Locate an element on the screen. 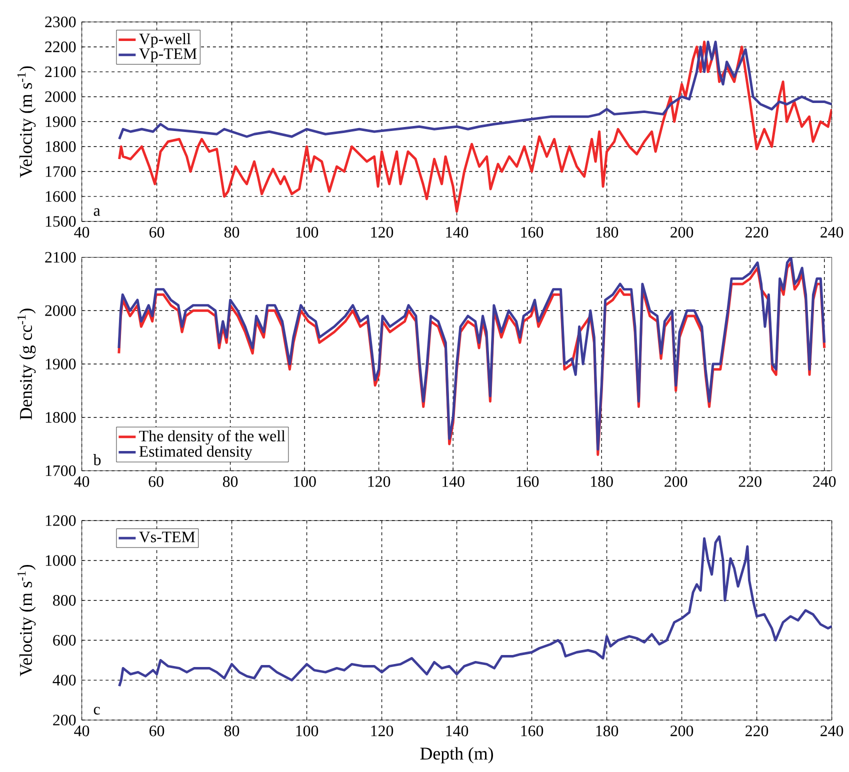 This screenshot has height=772, width=849. annotation: b is located at coordinates (97, 460).